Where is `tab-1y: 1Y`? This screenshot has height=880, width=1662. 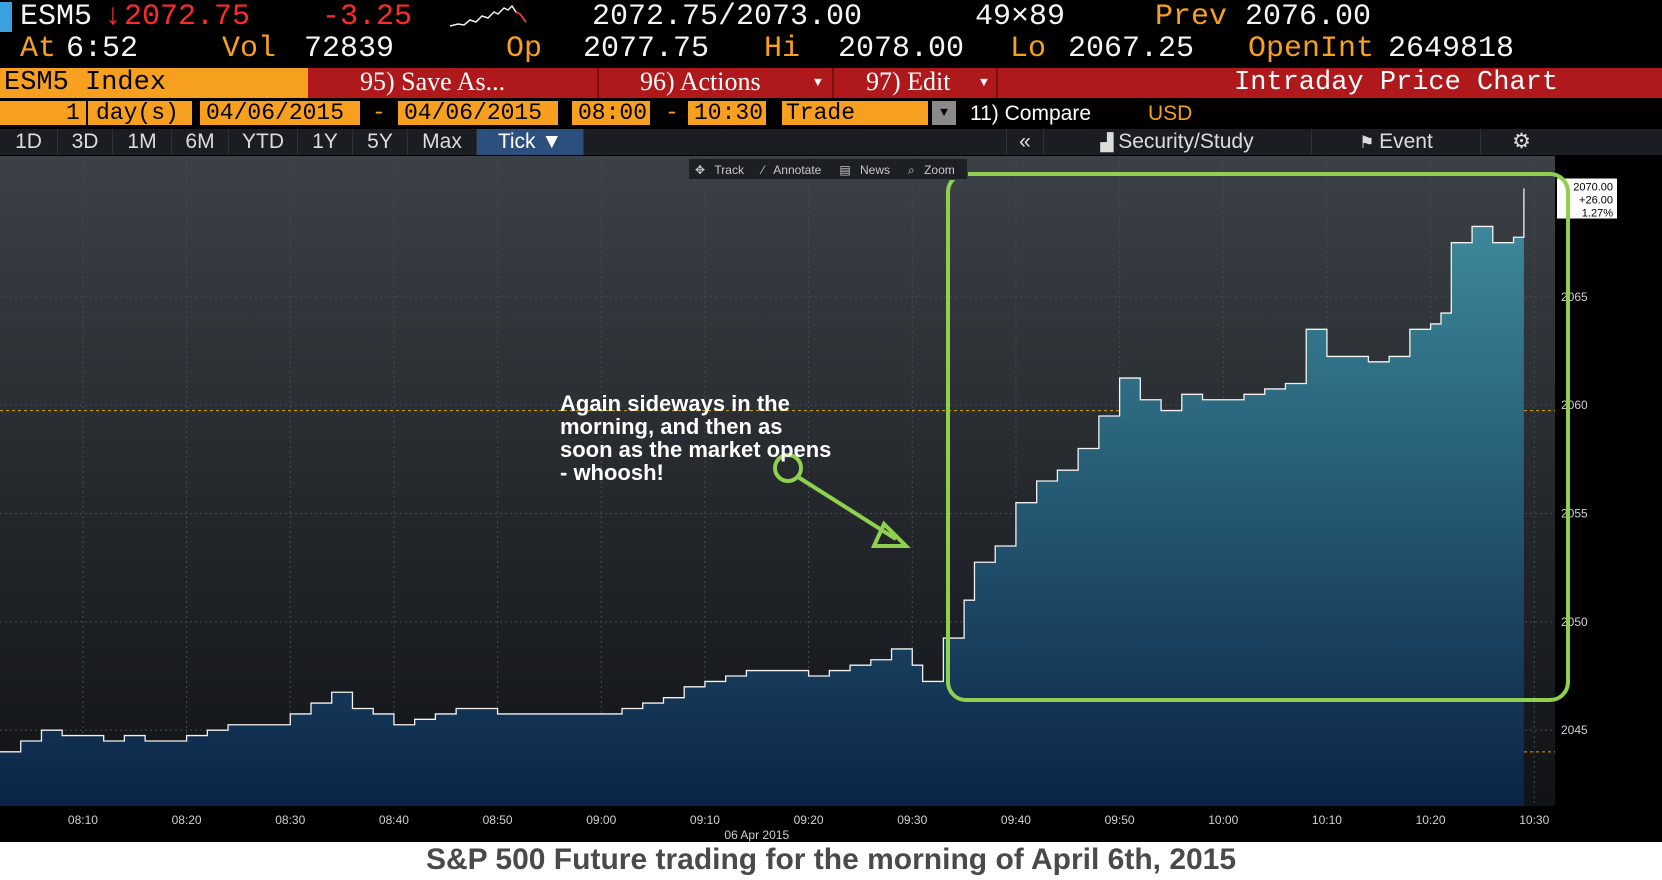 tab-1y: 1Y is located at coordinates (325, 142).